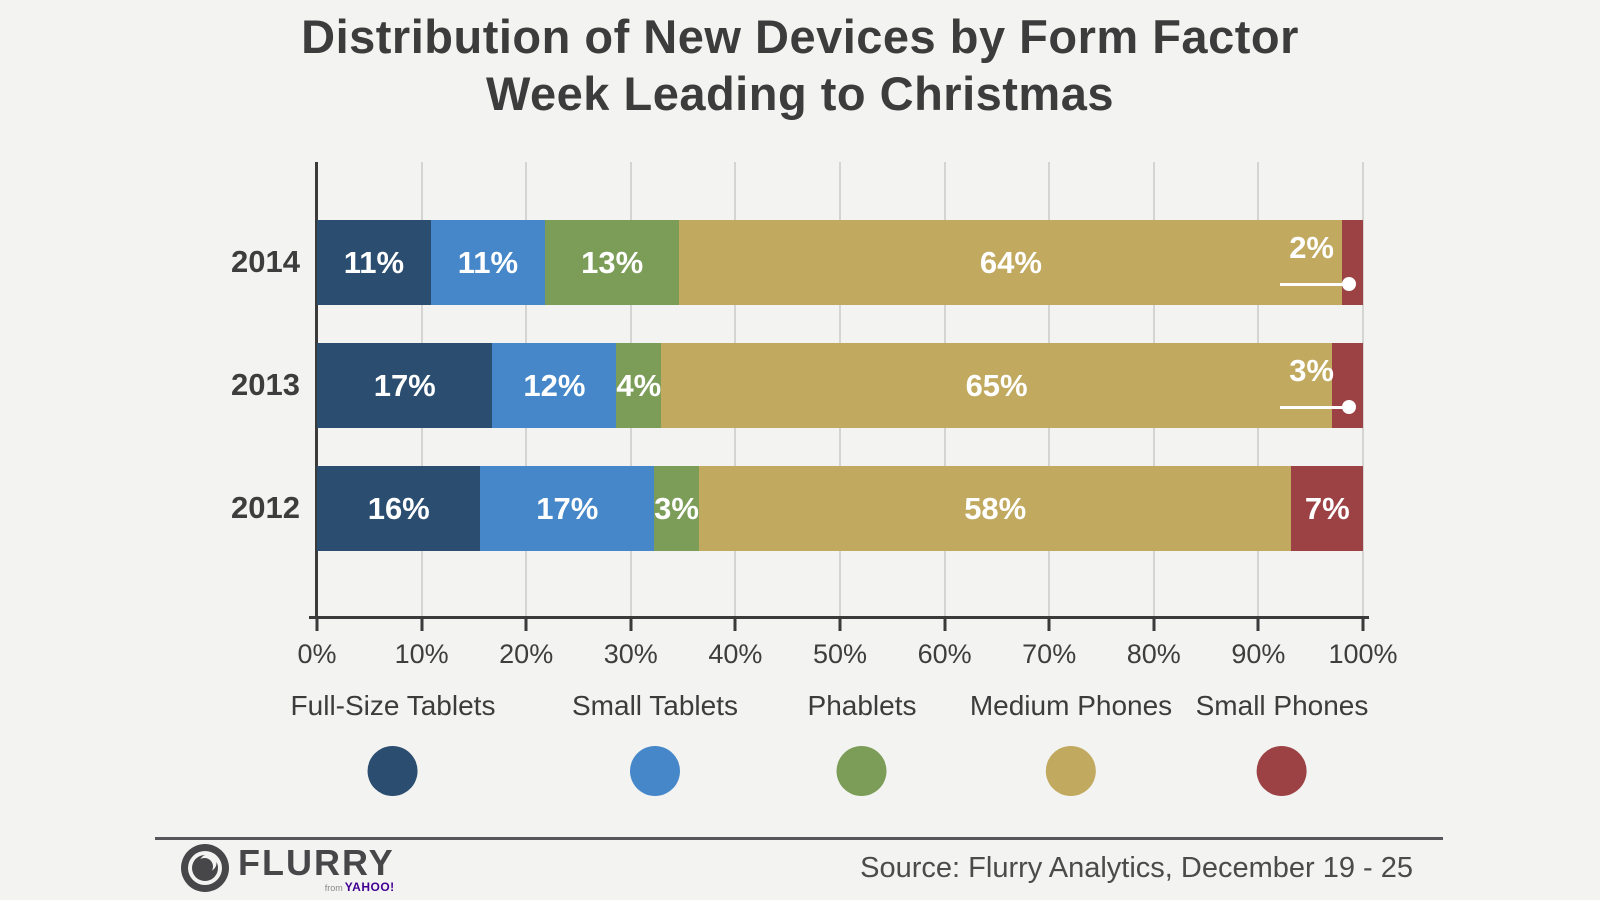 The image size is (1600, 900). I want to click on segment-2014-medium-phones: 64%, so click(1011, 262).